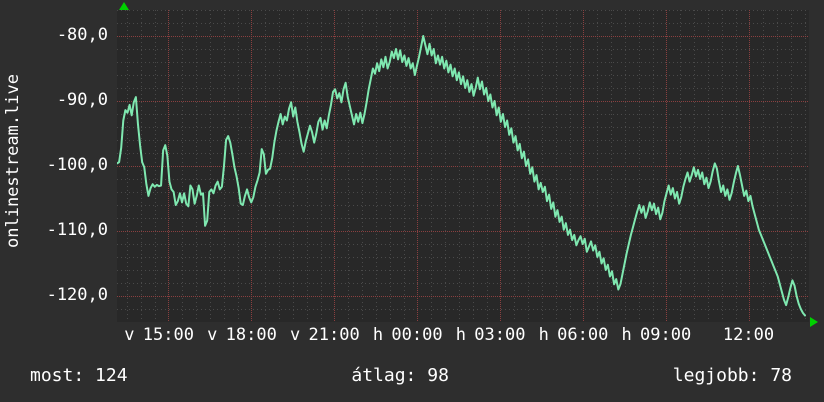  Describe the element at coordinates (129, 335) in the screenshot. I see `x-axis-day-marker-0: v` at that location.